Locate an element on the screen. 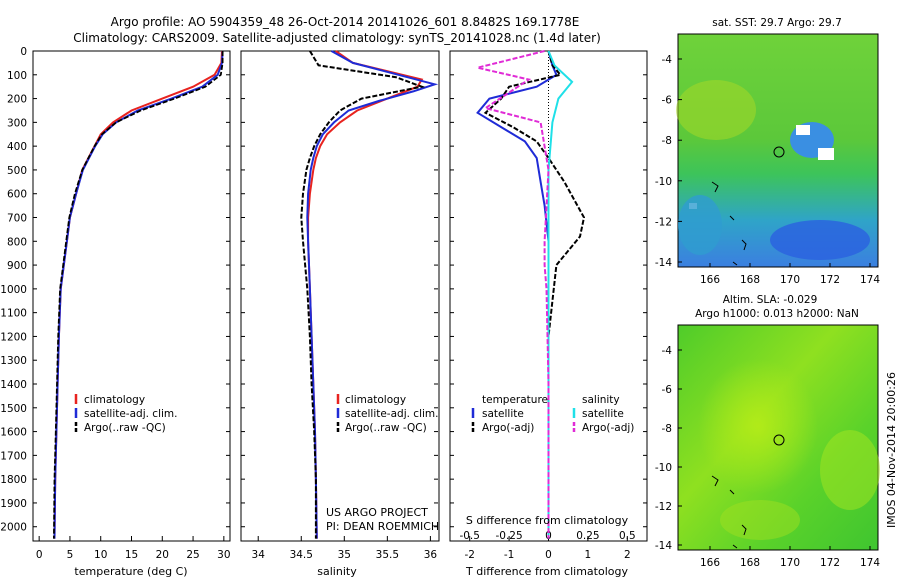 The width and height of the screenshot is (900, 580). depth-tick-label: 200 is located at coordinates (17, 100).